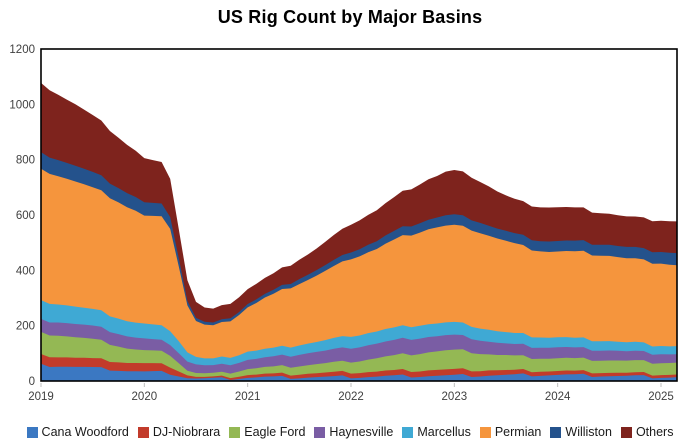 This screenshot has height=444, width=700. I want to click on y-tick-label: 1200, so click(22, 50).